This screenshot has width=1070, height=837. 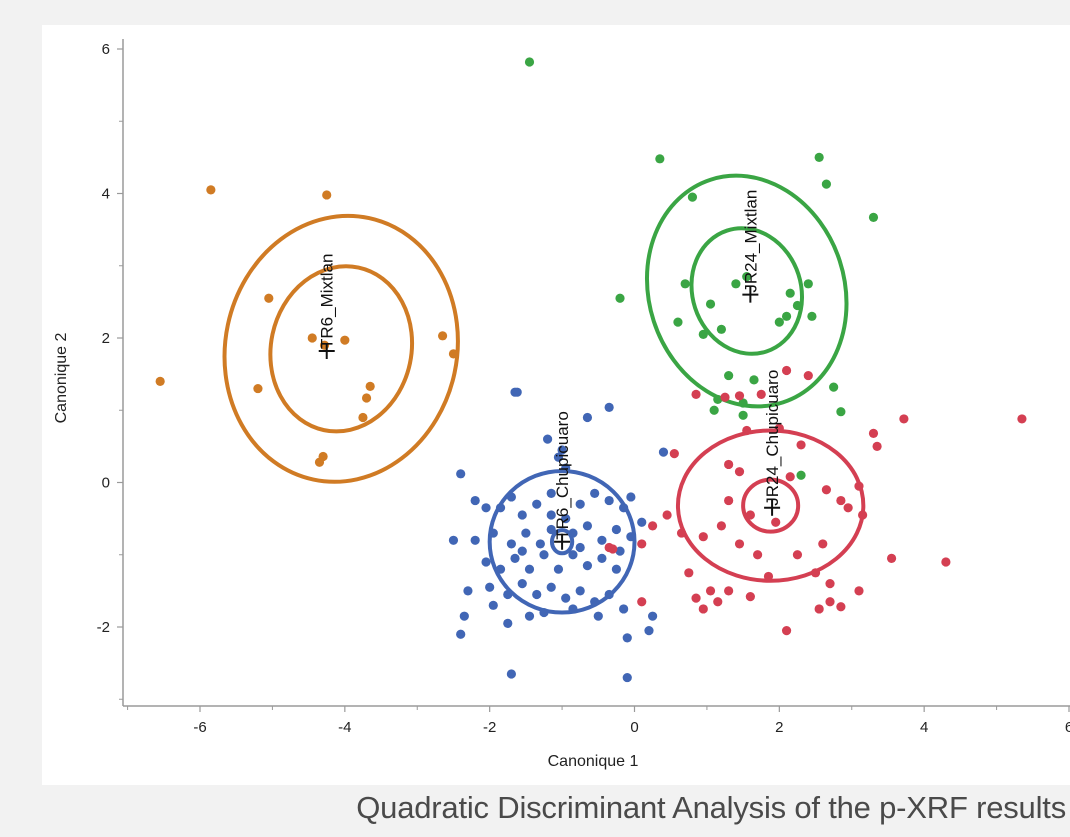 I want to click on outer-ellipse-tr6-chupicuaro, so click(x=562, y=541).